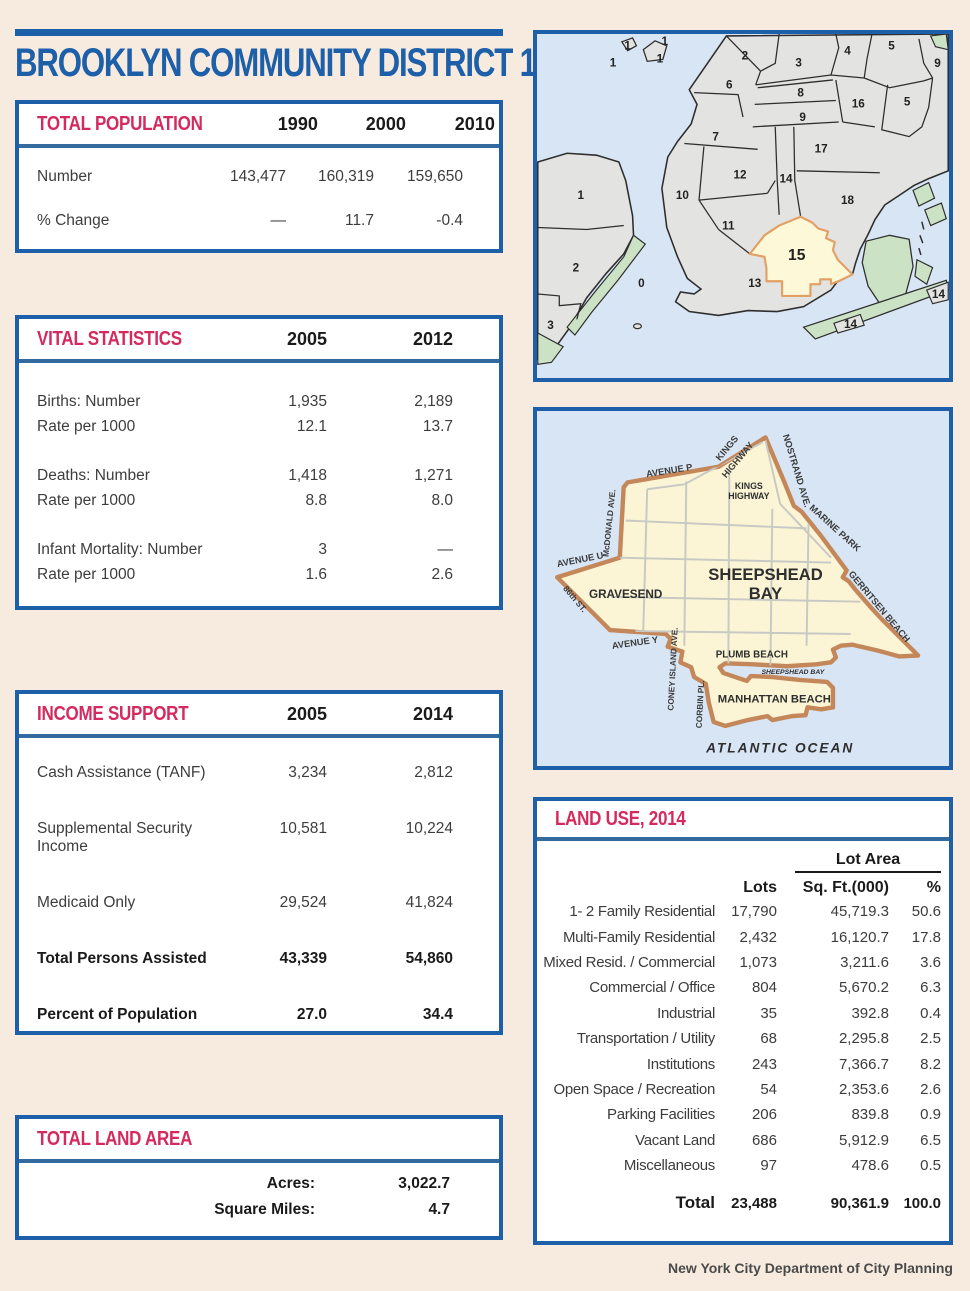 This screenshot has width=970, height=1291. I want to click on row-label: Deaths: Number, so click(93, 475).